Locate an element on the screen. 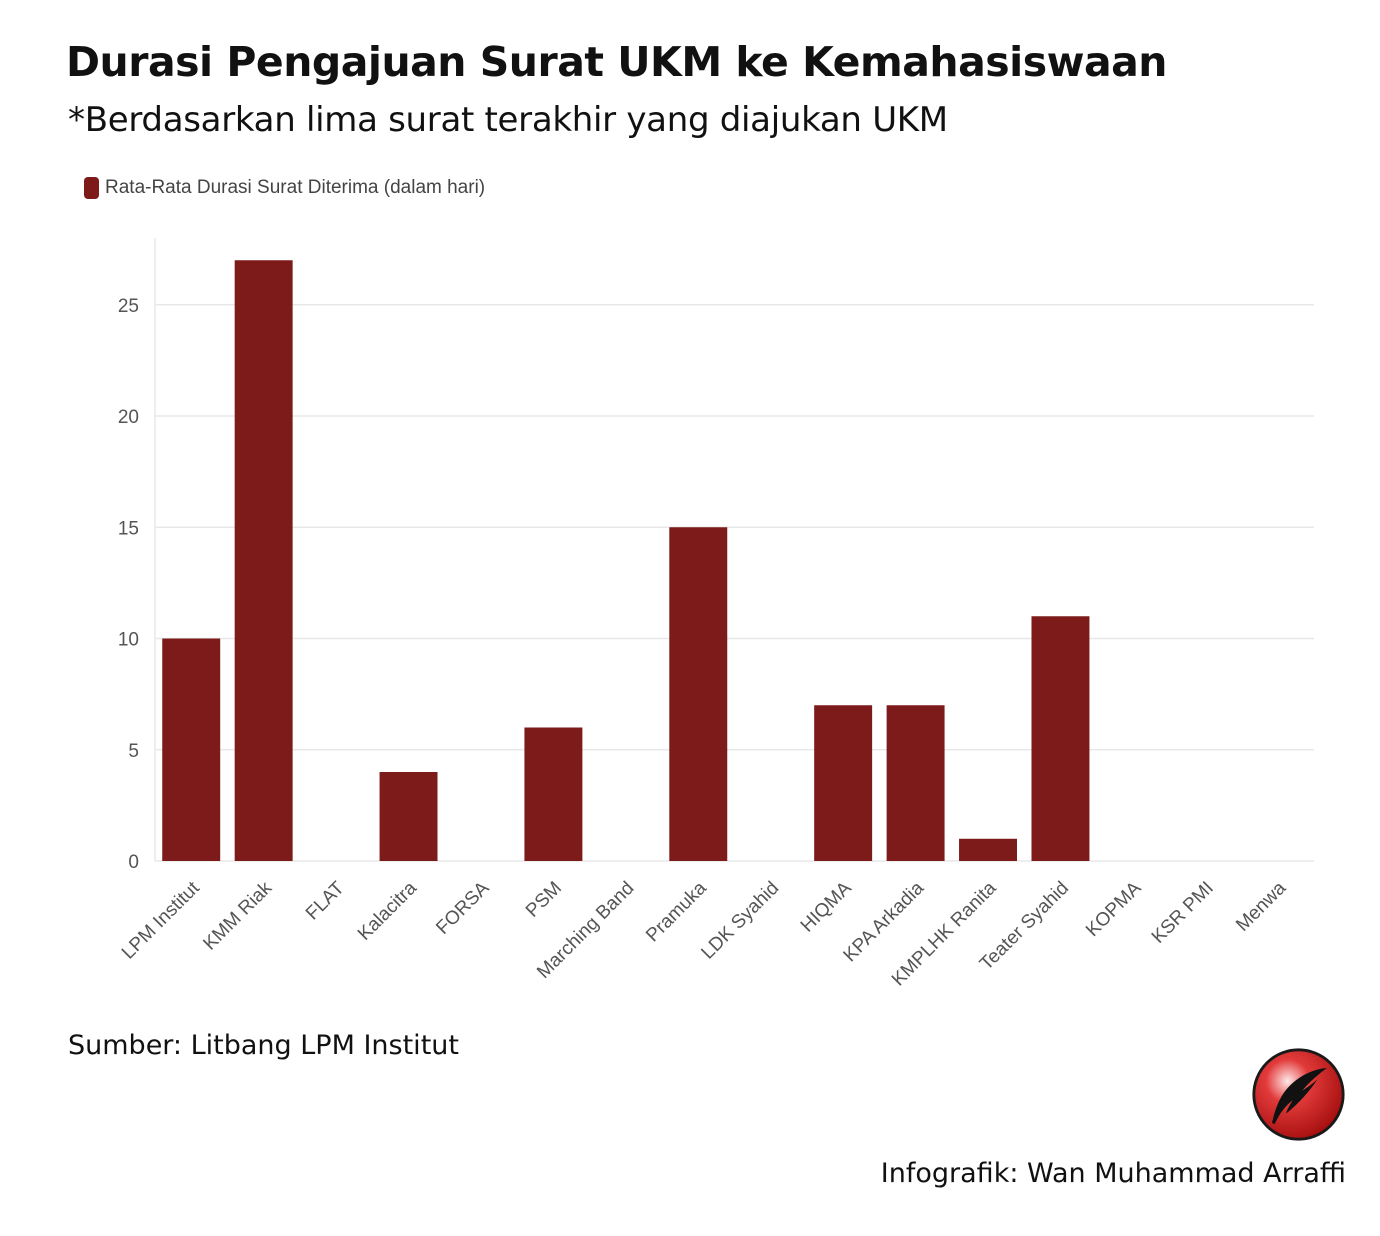 This screenshot has height=1236, width=1380. bar-kmm-riak is located at coordinates (263, 560).